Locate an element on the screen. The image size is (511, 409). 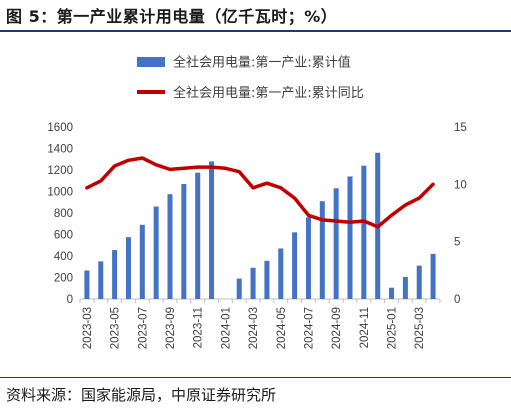
legend-bar-swatch is located at coordinates (151, 62).